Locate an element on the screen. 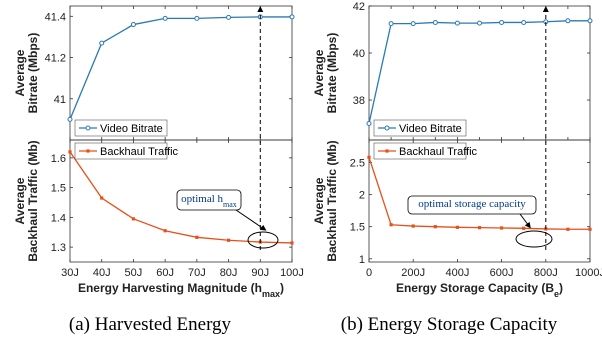 Image resolution: width=602 pixels, height=341 pixels. caption-a: (a) Harvested Energy is located at coordinates (150, 324).